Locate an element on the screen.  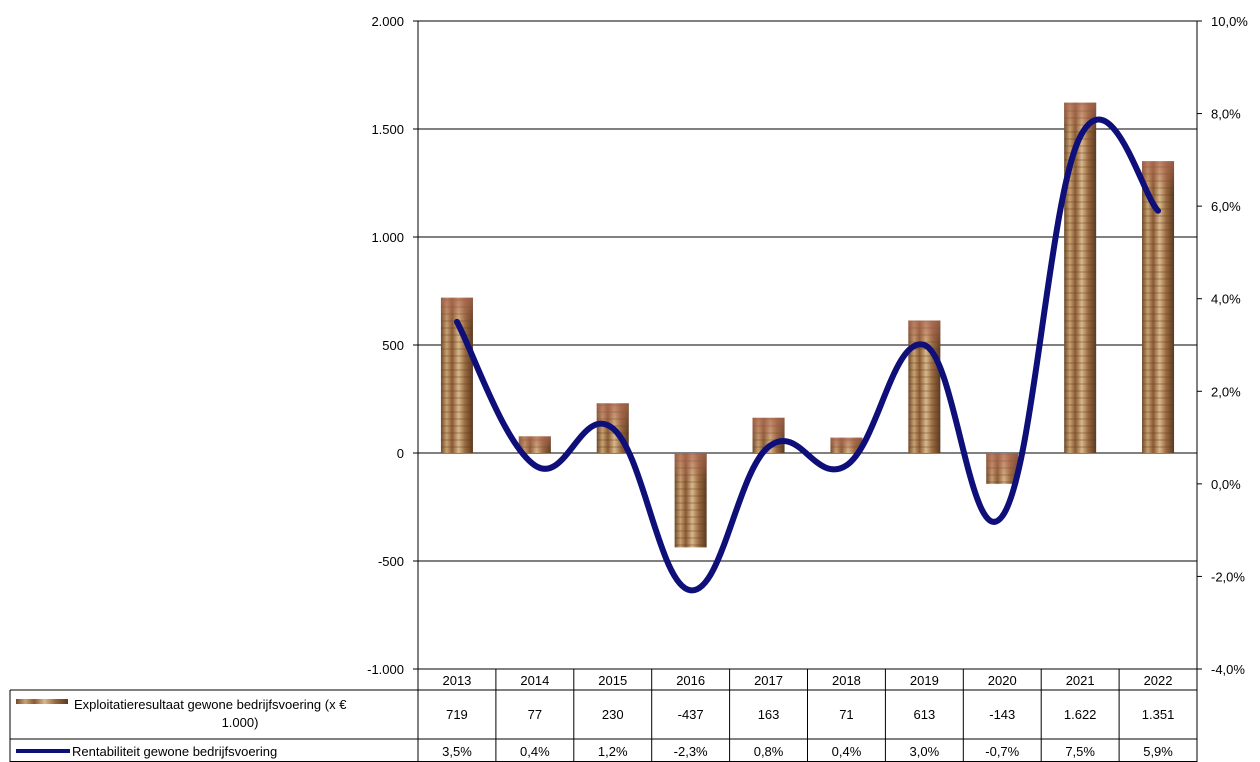
bar-value-label: 1.351 is located at coordinates (1158, 714).